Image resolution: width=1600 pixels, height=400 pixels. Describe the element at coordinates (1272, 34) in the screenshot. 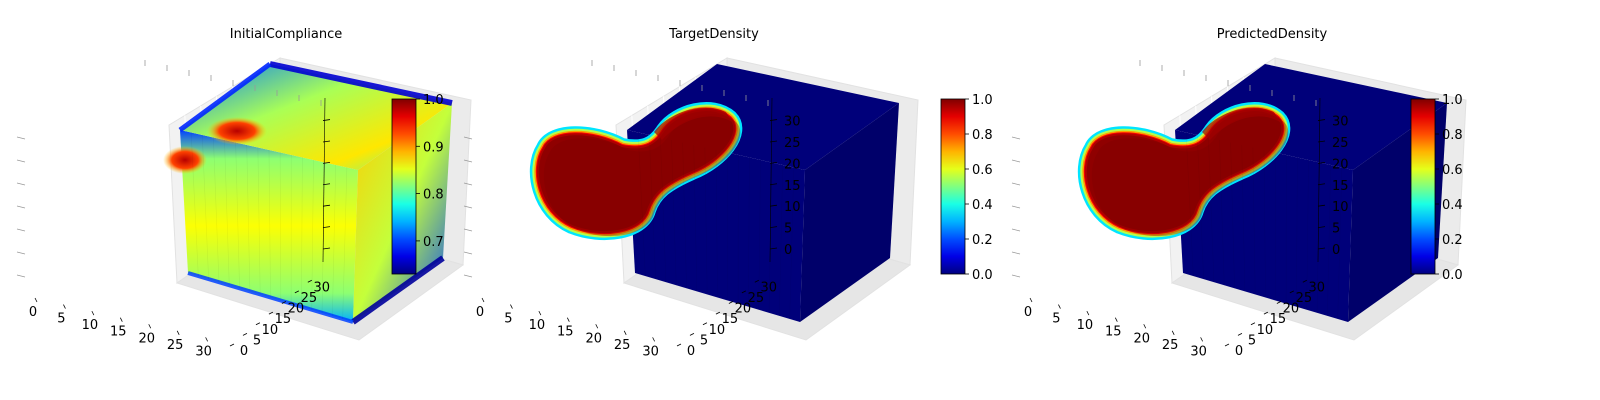

I see `chart-title: PredictedDensity` at that location.